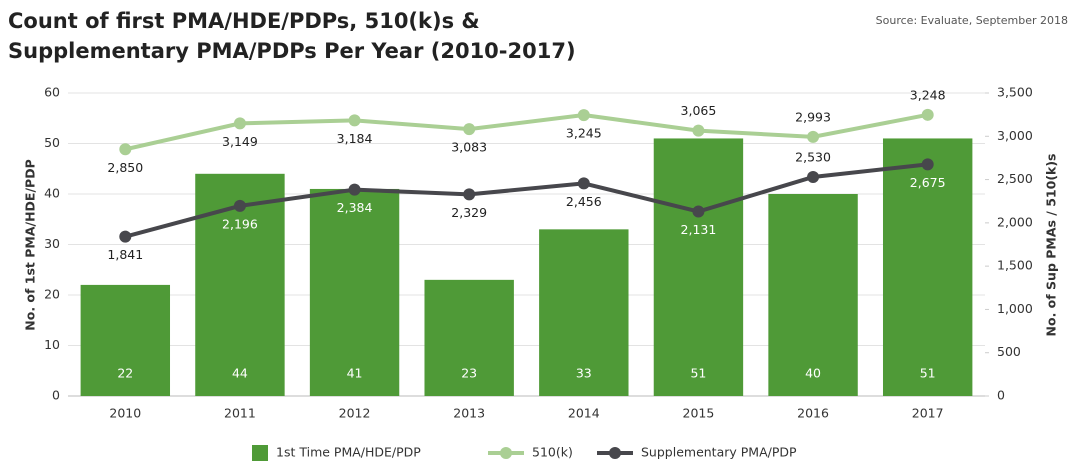 Image resolution: width=1080 pixels, height=468 pixels. Describe the element at coordinates (813, 373) in the screenshot. I see `bar-value-label: 40` at that location.